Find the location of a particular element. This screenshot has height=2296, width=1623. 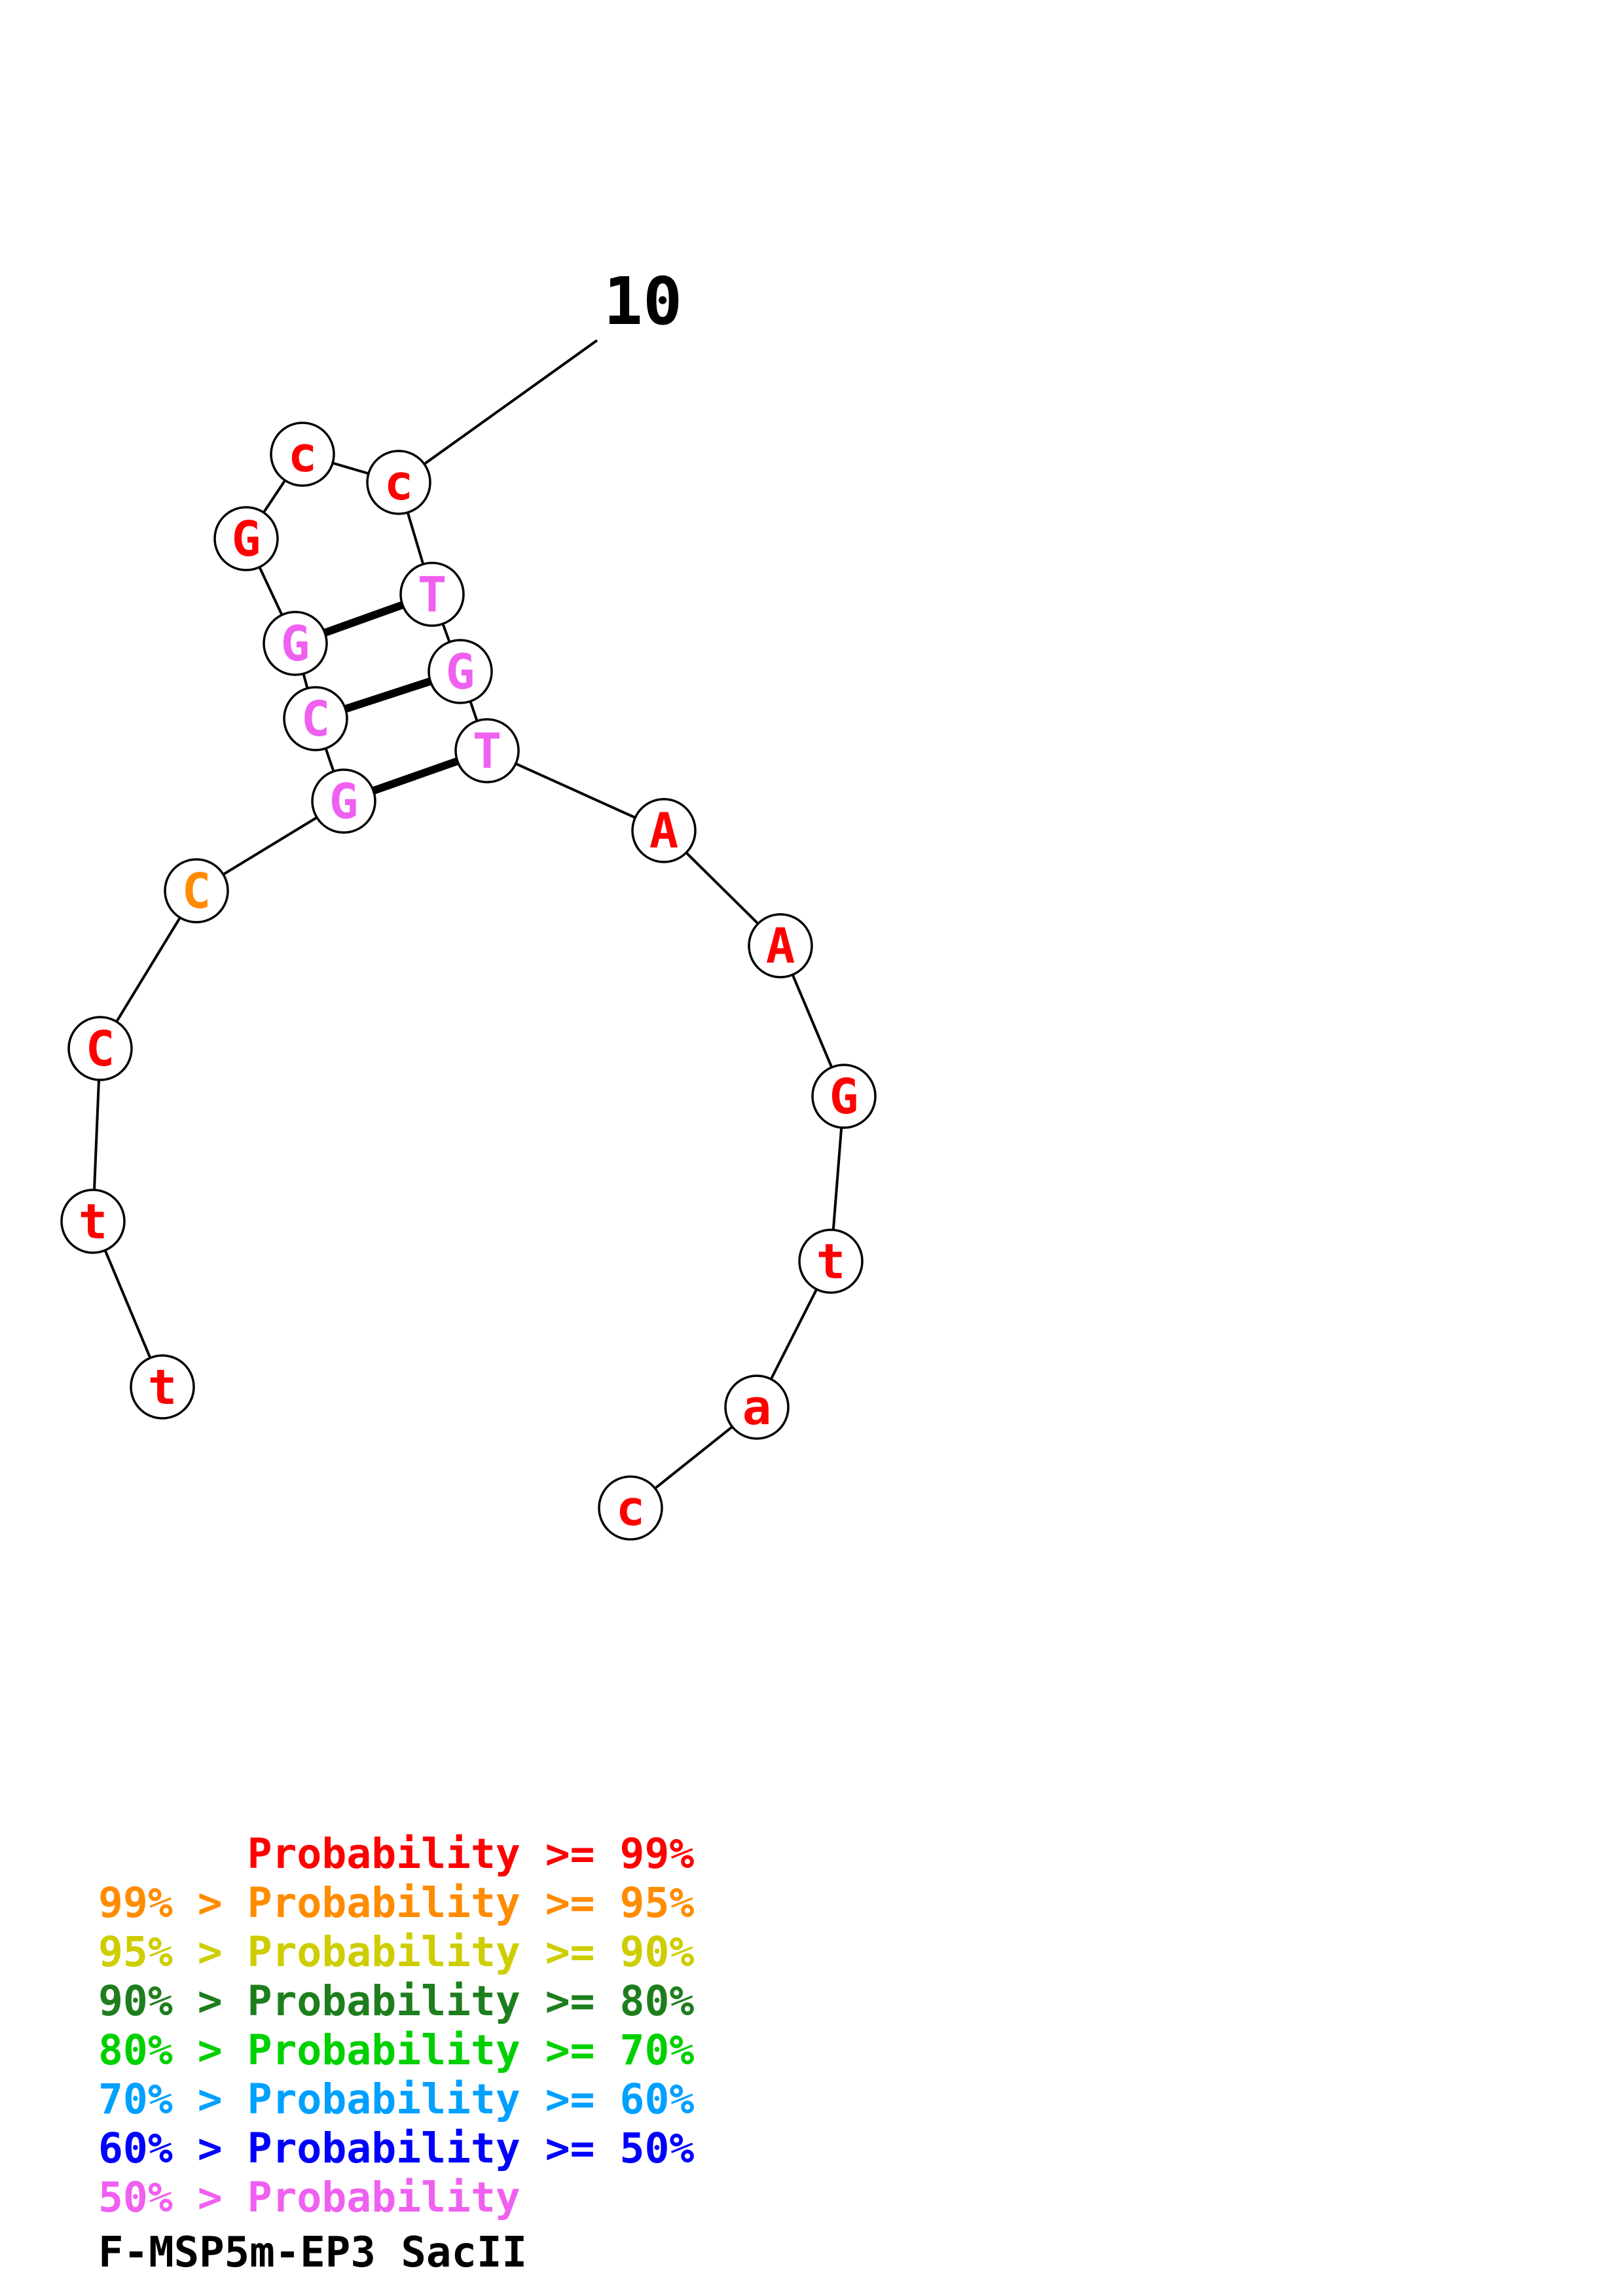

legend-entry-50-60: 60% > Probability >= 50% is located at coordinates (396, 2148).